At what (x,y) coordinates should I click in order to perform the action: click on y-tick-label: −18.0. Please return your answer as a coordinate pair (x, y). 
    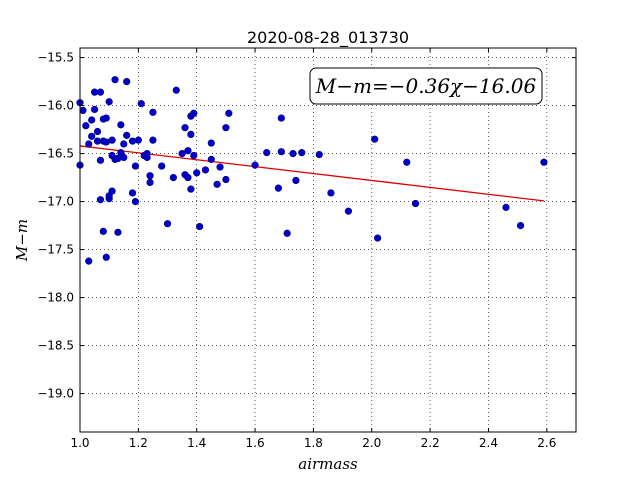
    Looking at the image, I should click on (55, 298).